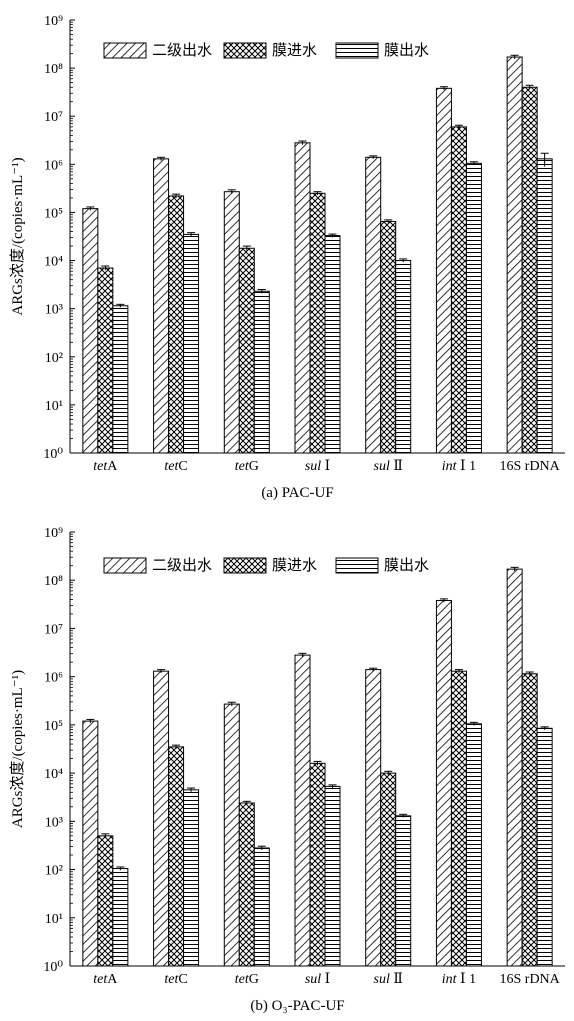 Image resolution: width=574 pixels, height=1021 pixels. I want to click on figure-caption: (b) O₃-PAC-UF, so click(297, 1006).